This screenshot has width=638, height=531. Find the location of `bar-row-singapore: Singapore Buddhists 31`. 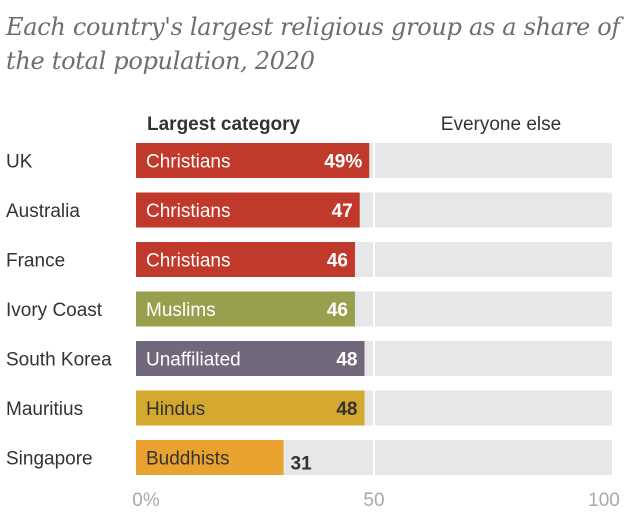

bar-row-singapore: Singapore Buddhists 31 is located at coordinates (309, 457).